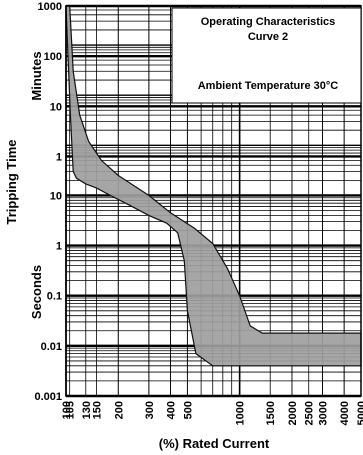  What do you see at coordinates (71, 410) in the screenshot?
I see `x-tick-label: 105` at bounding box center [71, 410].